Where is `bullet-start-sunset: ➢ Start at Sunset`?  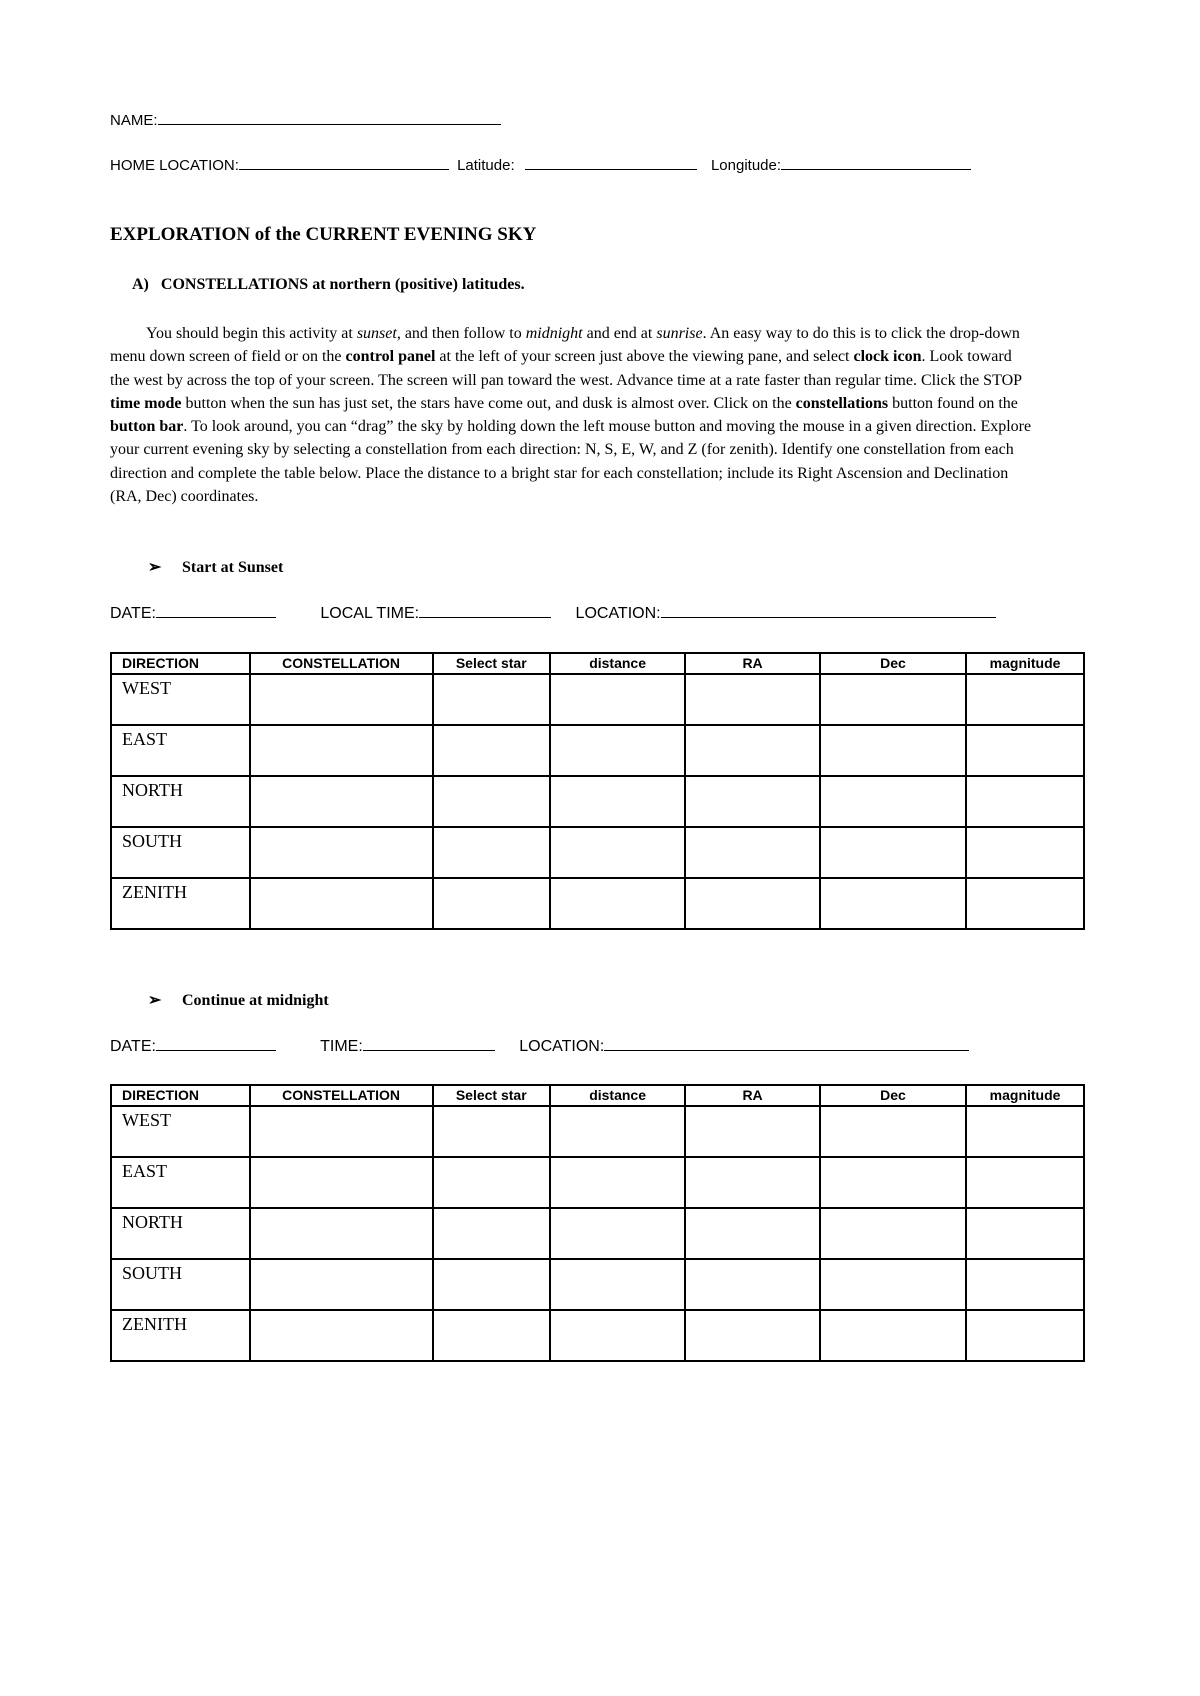
bullet-start-sunset: ➢ Start at Sunset is located at coordinates (215, 567).